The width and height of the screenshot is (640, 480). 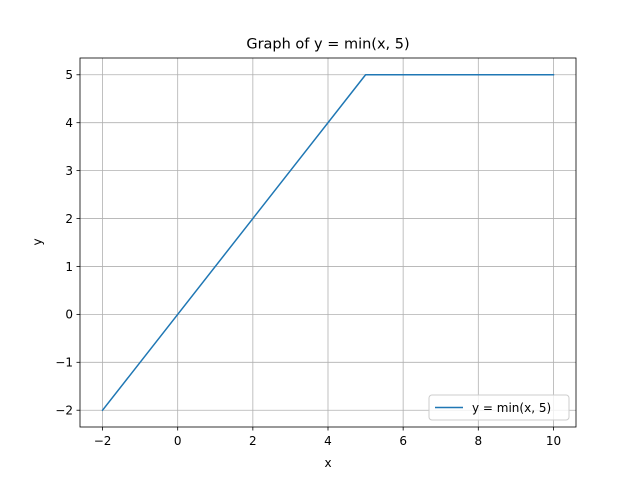 I want to click on x-axis-ticks: −2 0 2 4 6 8 10, so click(x=327, y=437).